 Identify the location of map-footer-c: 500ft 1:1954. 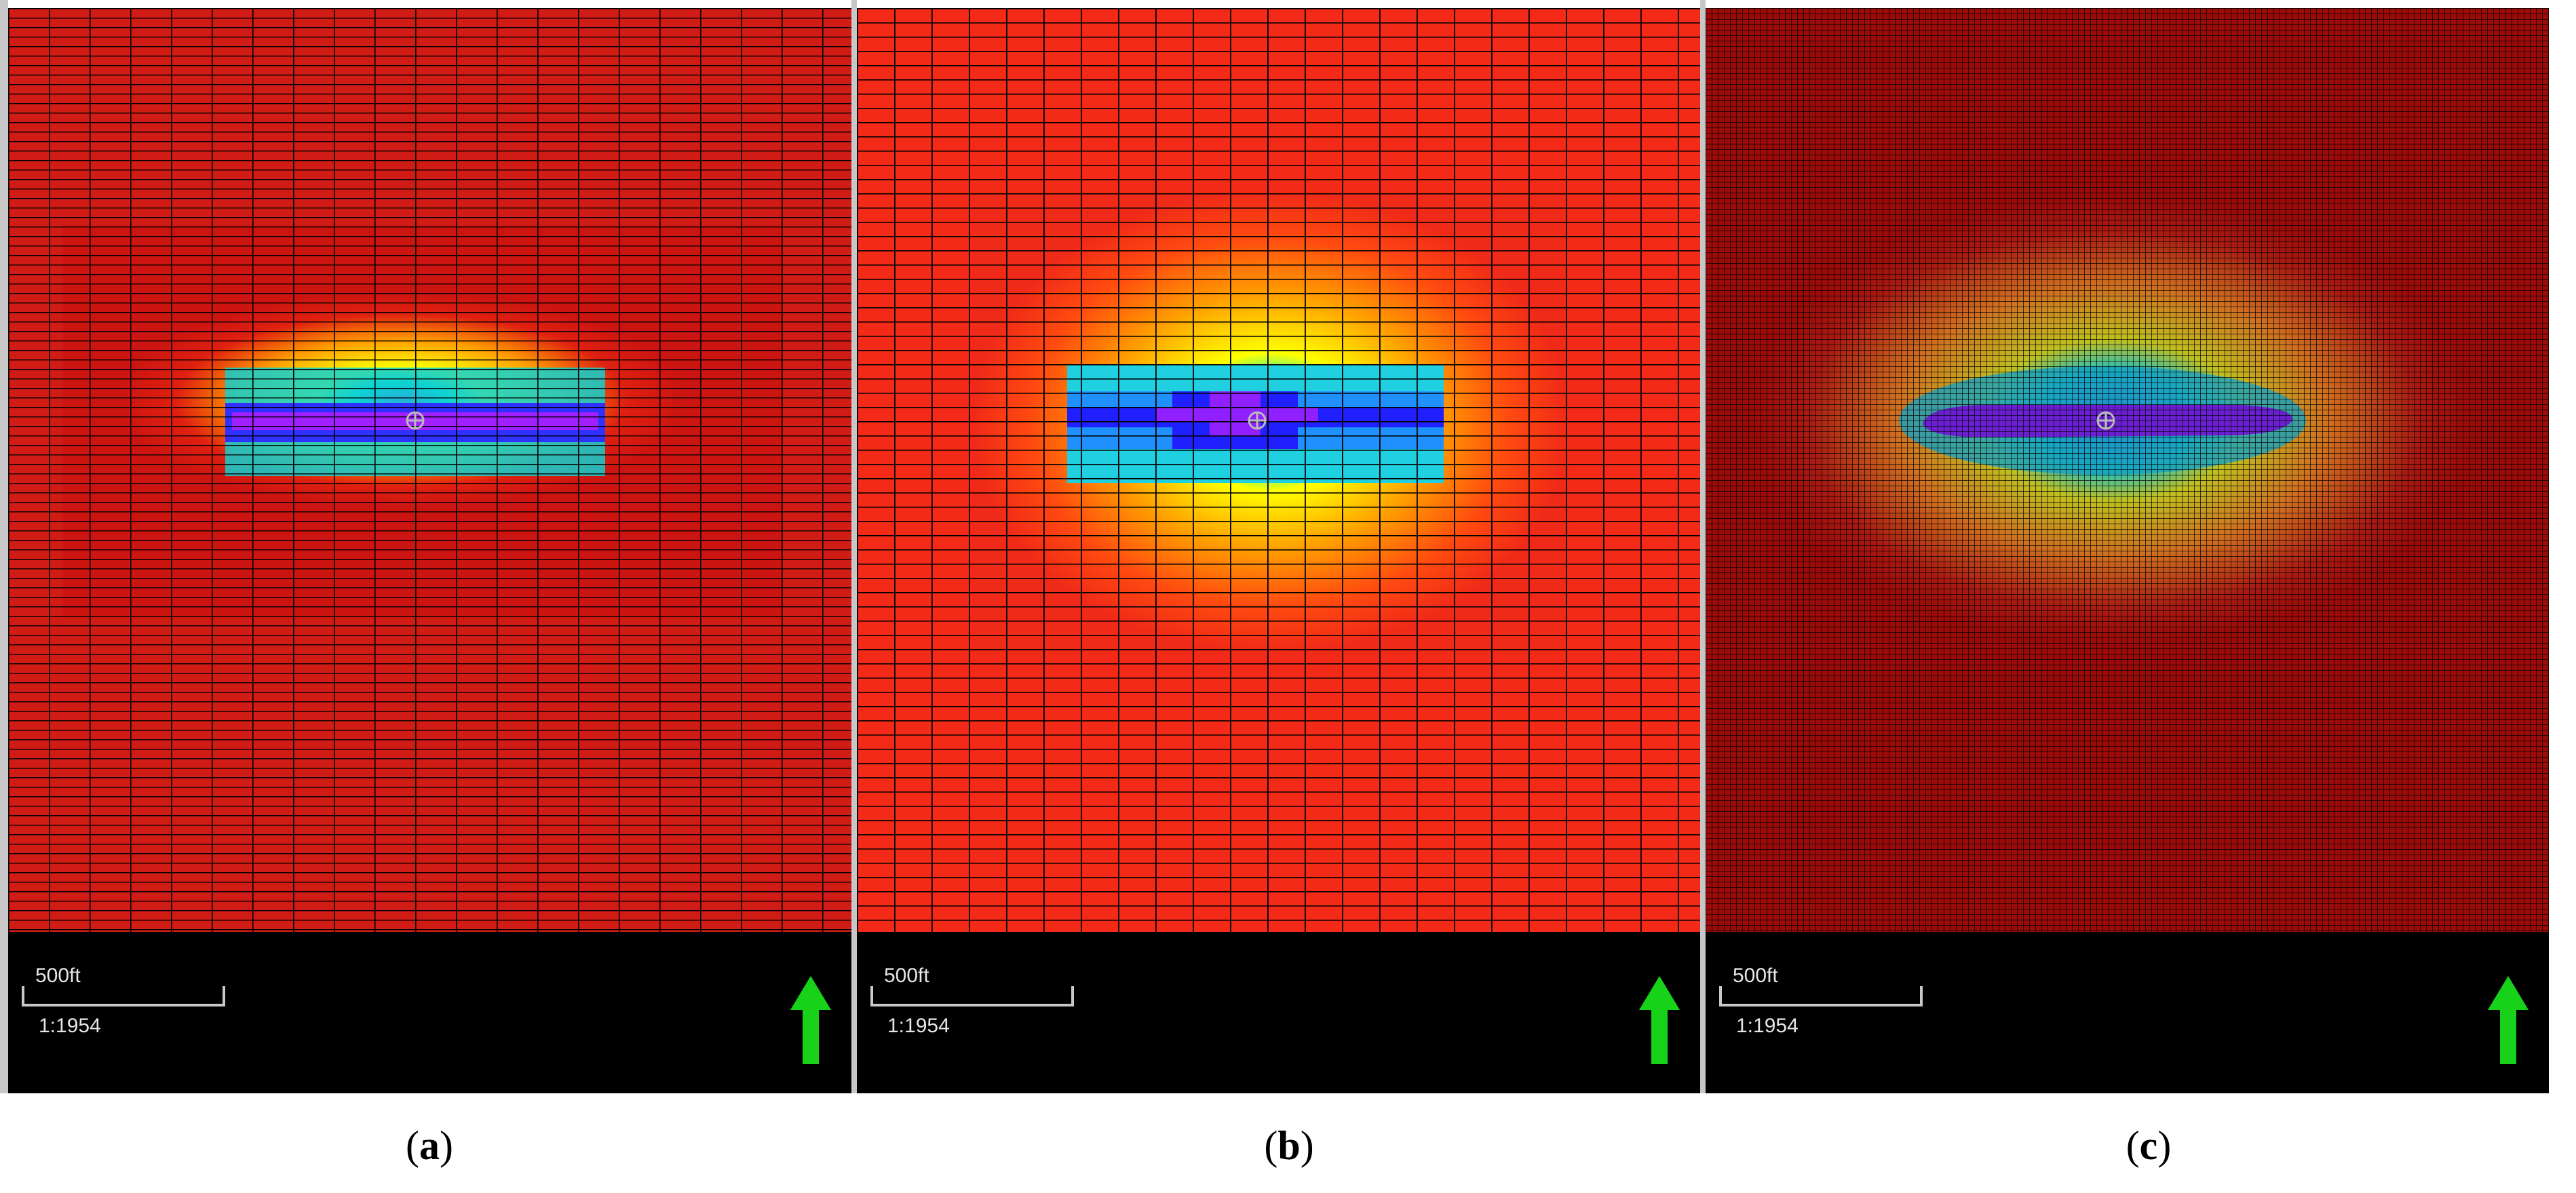
(2127, 1012).